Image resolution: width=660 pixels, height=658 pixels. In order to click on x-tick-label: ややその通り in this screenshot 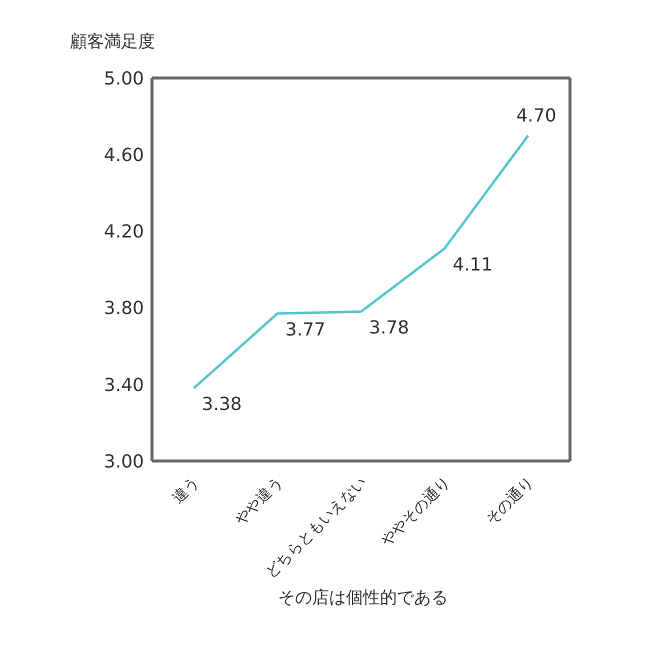, I will do `click(415, 511)`.